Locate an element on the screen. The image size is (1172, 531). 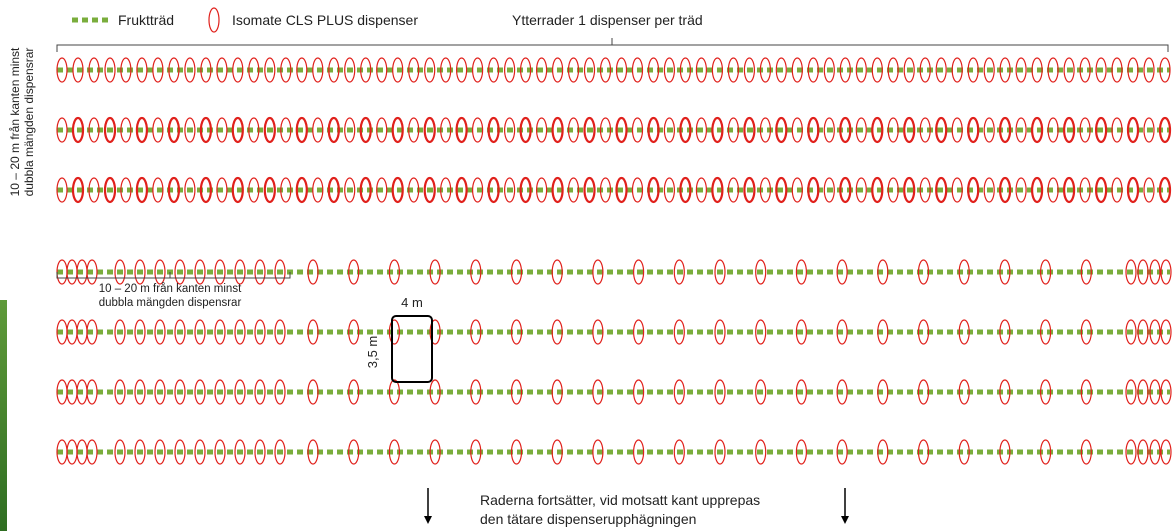
side-label-line1: 10 – 20 m från kanten minst is located at coordinates (15, 121).